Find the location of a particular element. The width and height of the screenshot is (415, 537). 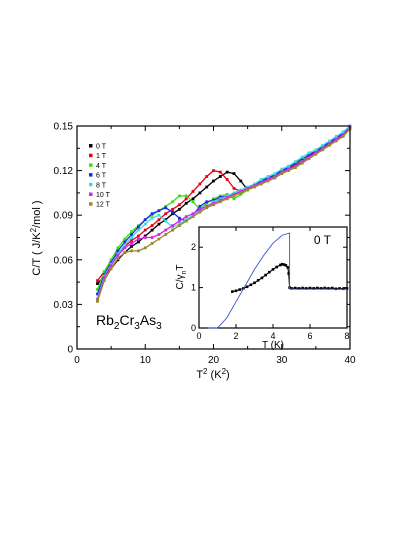

inset-ticks: 0 2 4 6 8 0 1 2 is located at coordinates (270, 284).